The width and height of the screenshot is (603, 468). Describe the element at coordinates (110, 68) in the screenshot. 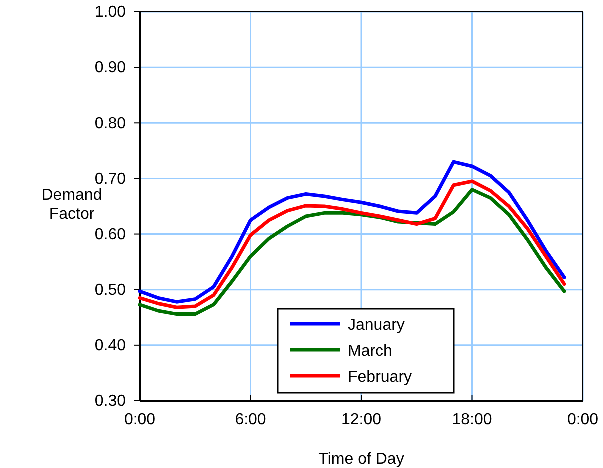

I see `y-tick-label: 0.90` at that location.